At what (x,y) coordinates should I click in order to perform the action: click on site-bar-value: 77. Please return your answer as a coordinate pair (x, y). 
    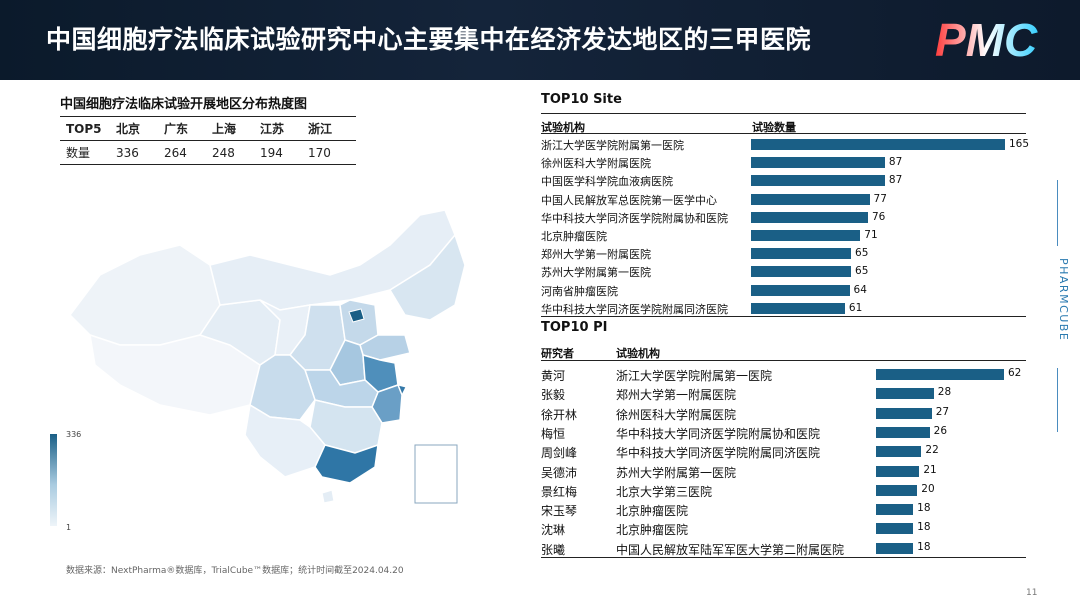
    Looking at the image, I should click on (880, 198).